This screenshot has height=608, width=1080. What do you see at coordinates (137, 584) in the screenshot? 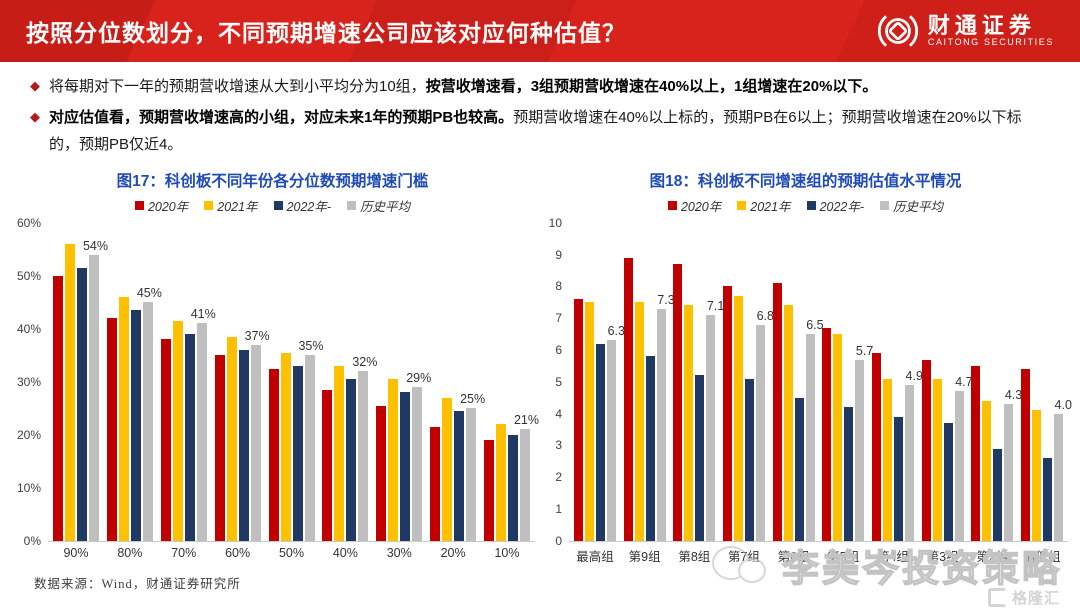
I see `data-source: 数据来源：Wind，财通证券研究所` at bounding box center [137, 584].